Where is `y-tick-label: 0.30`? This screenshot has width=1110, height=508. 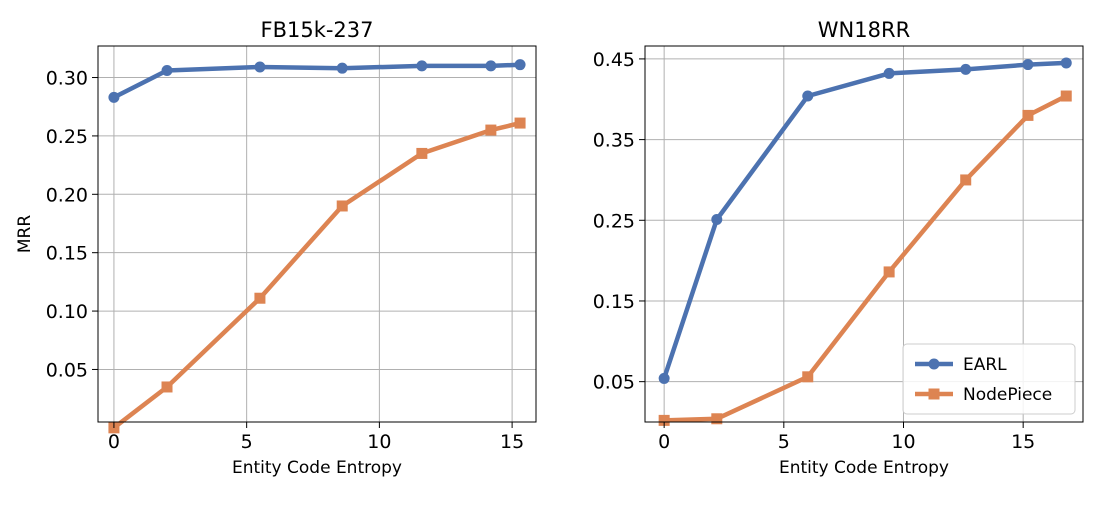
y-tick-label: 0.30 is located at coordinates (67, 79).